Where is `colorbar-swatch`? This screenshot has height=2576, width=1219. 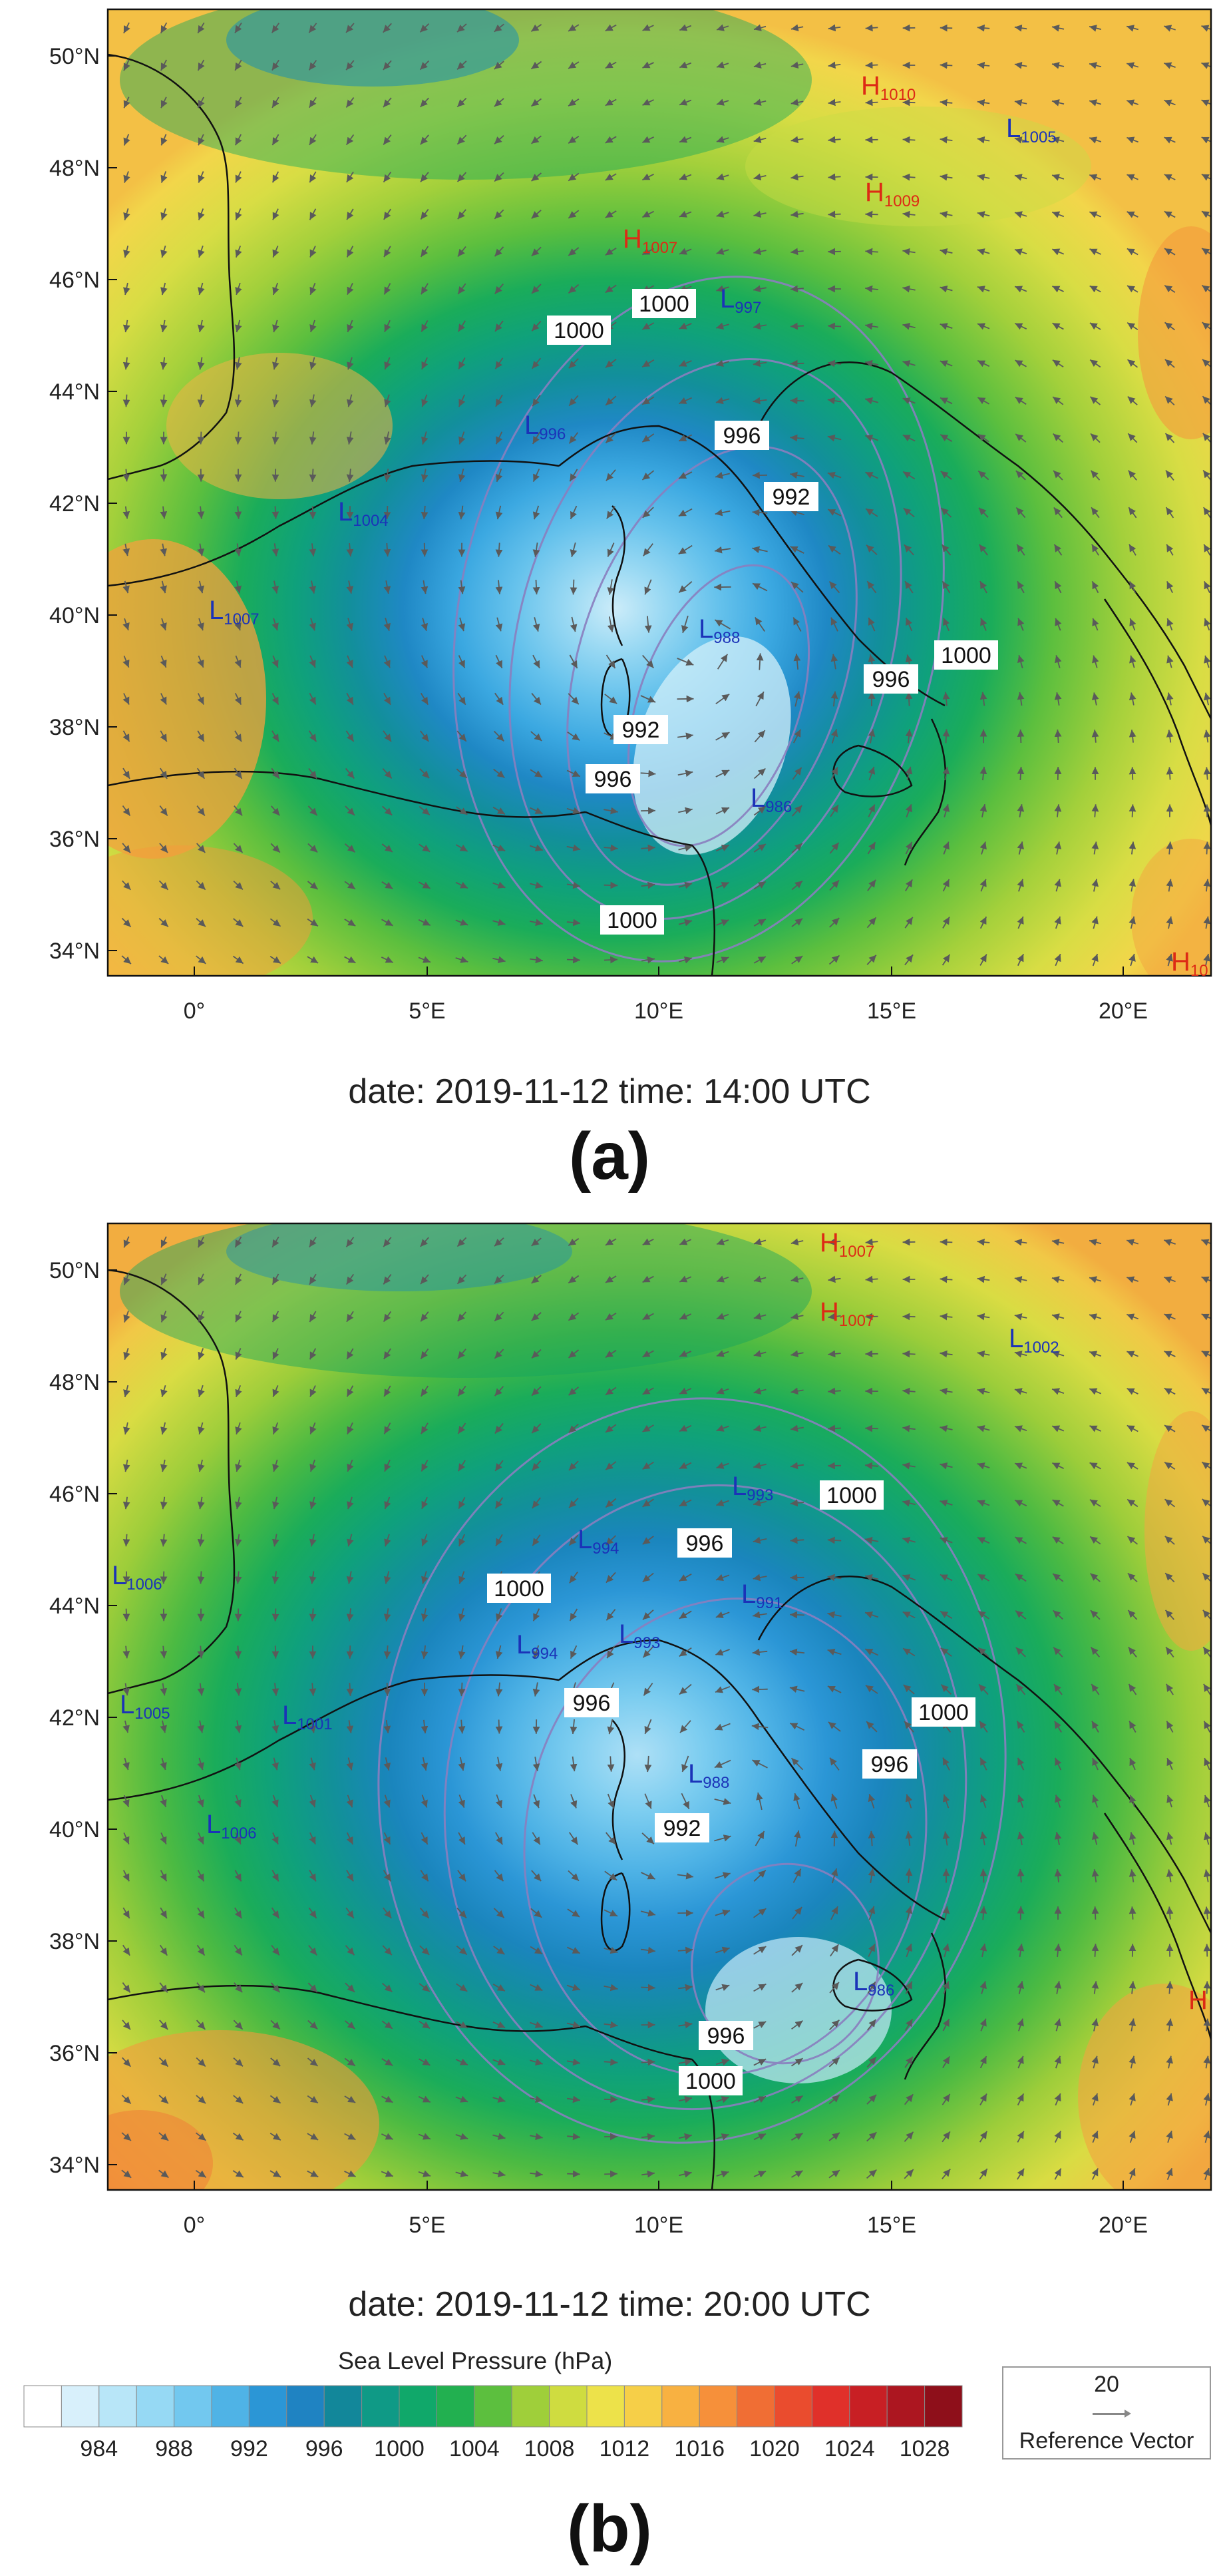
colorbar-swatch is located at coordinates (643, 2406).